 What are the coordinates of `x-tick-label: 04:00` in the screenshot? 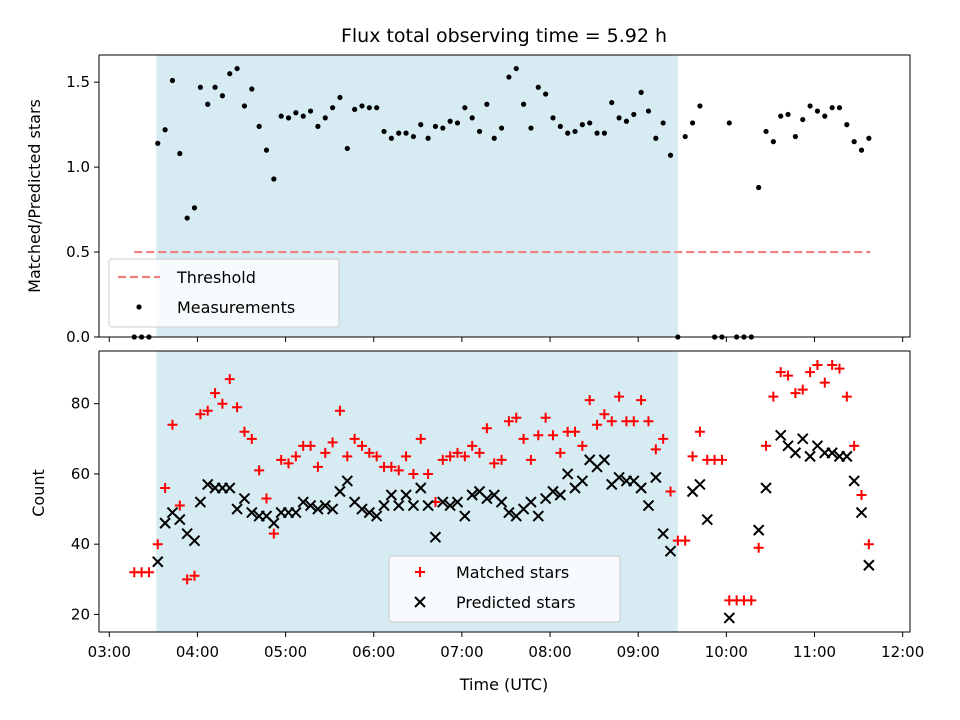 It's located at (197, 652).